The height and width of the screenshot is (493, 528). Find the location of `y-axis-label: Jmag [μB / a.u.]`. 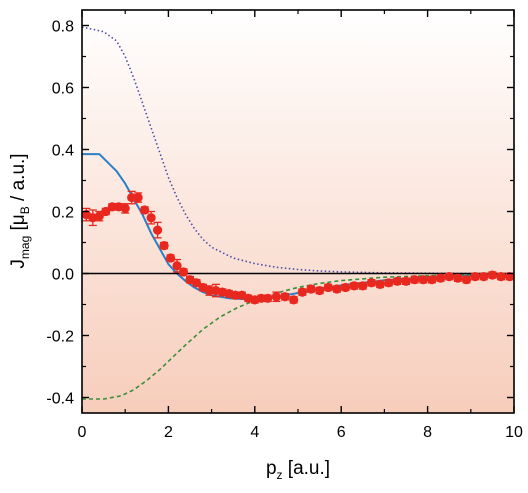

y-axis-label: Jmag [μB / a.u.] is located at coordinates (20, 210).